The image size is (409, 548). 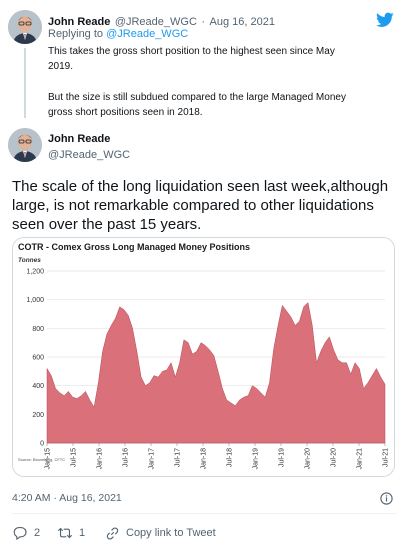 What do you see at coordinates (38, 386) in the screenshot?
I see `y-tick-label: 400` at bounding box center [38, 386].